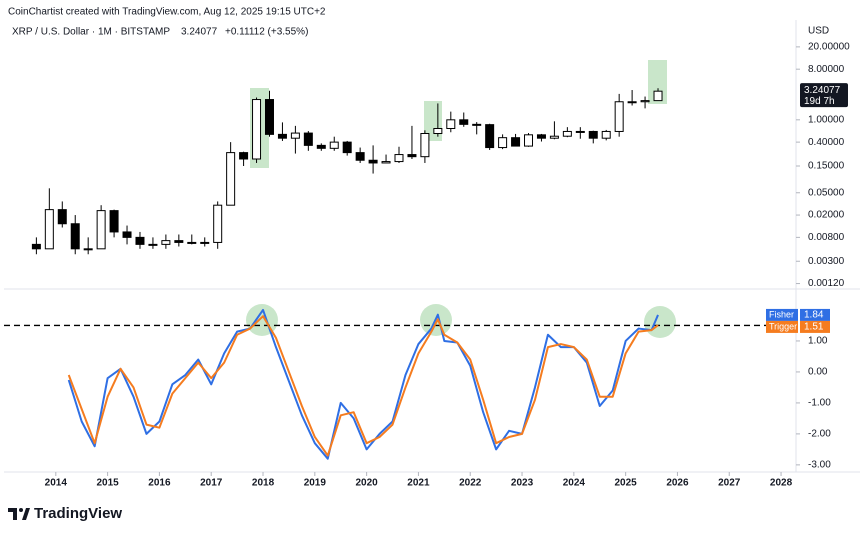  Describe the element at coordinates (522, 483) in the screenshot. I see `x-tick-label: 2023` at that location.